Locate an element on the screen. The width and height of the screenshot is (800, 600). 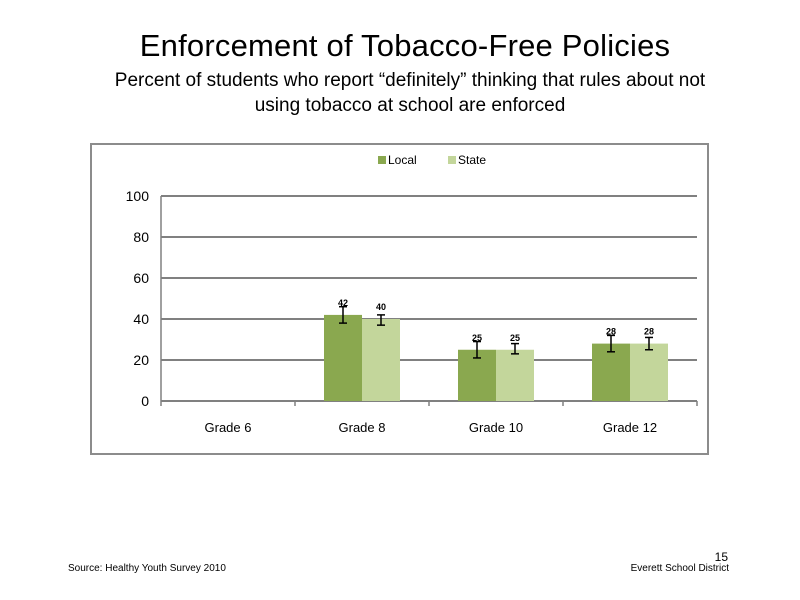
y-tick-label: 40 is located at coordinates (141, 319).